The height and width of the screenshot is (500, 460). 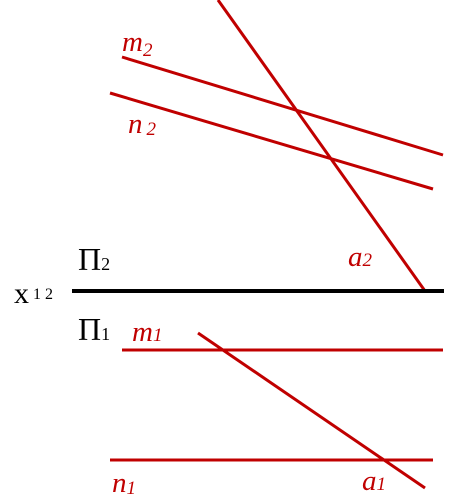 I want to click on line-m2, so click(x=282, y=106).